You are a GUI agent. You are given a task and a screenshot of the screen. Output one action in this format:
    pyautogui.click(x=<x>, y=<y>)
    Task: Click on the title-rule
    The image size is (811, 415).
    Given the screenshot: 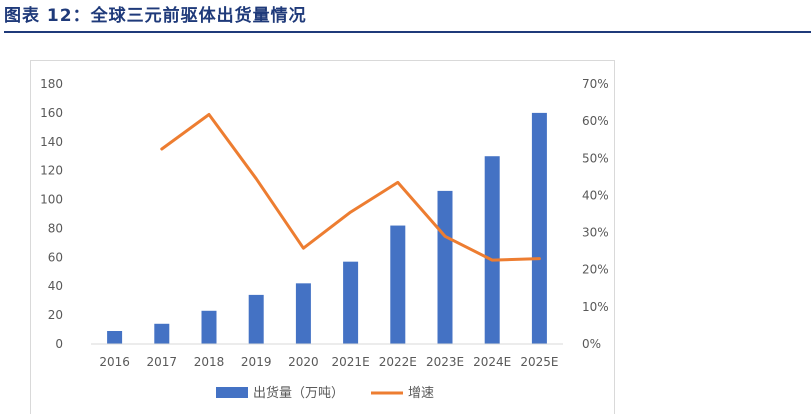 What is the action you would take?
    pyautogui.click(x=407, y=32)
    